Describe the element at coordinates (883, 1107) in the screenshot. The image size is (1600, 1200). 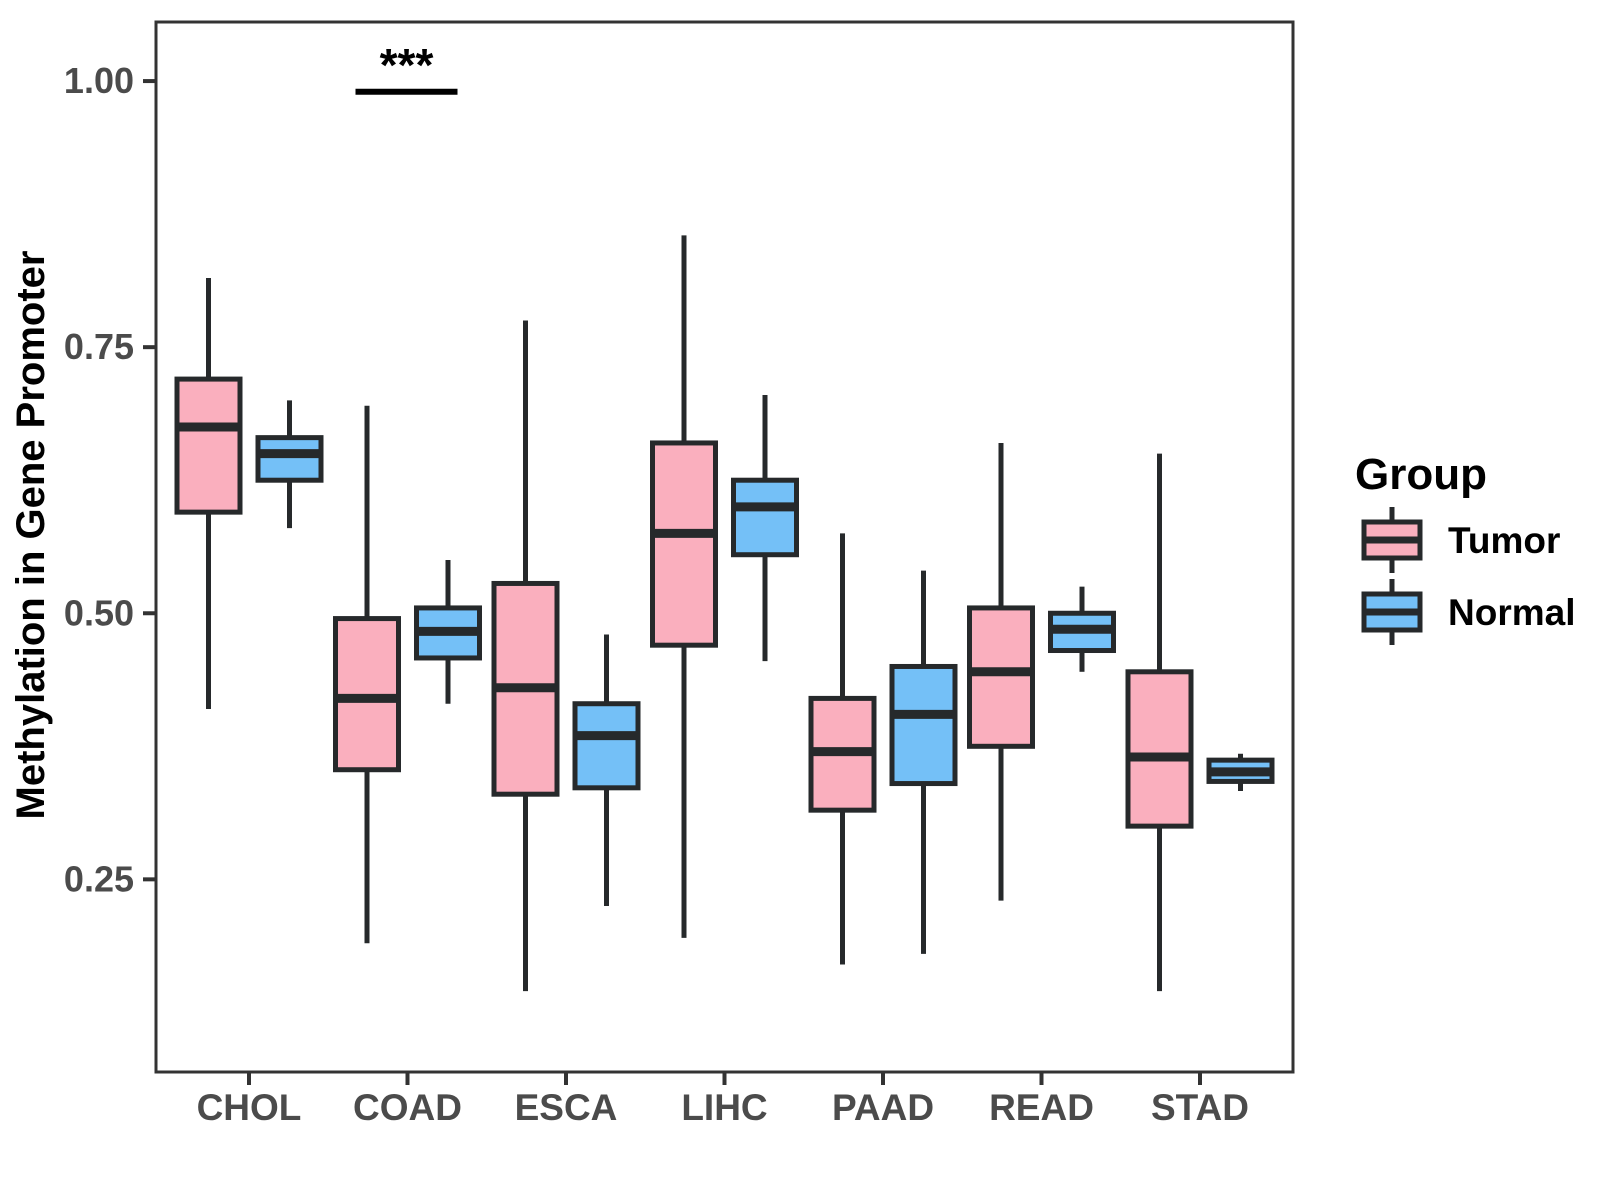
I see `x-tick-label: PAAD` at that location.